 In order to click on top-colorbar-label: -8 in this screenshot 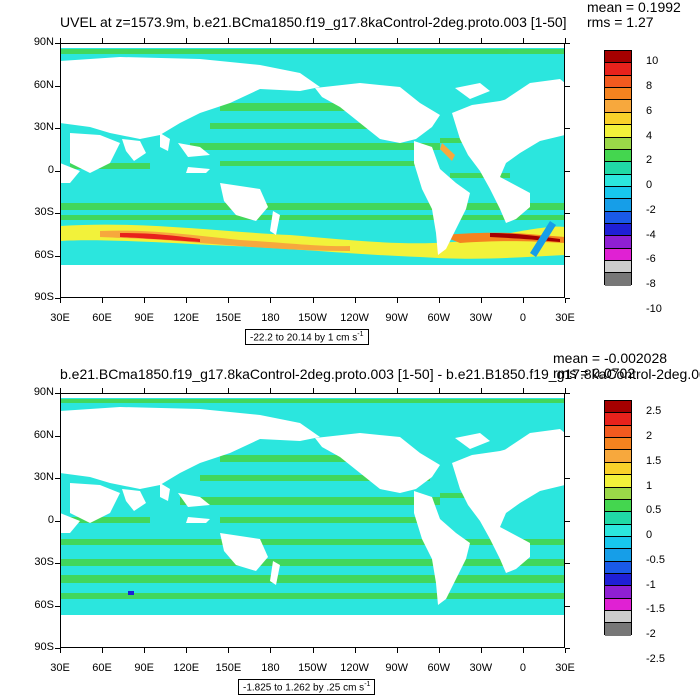, I will do `click(651, 284)`.